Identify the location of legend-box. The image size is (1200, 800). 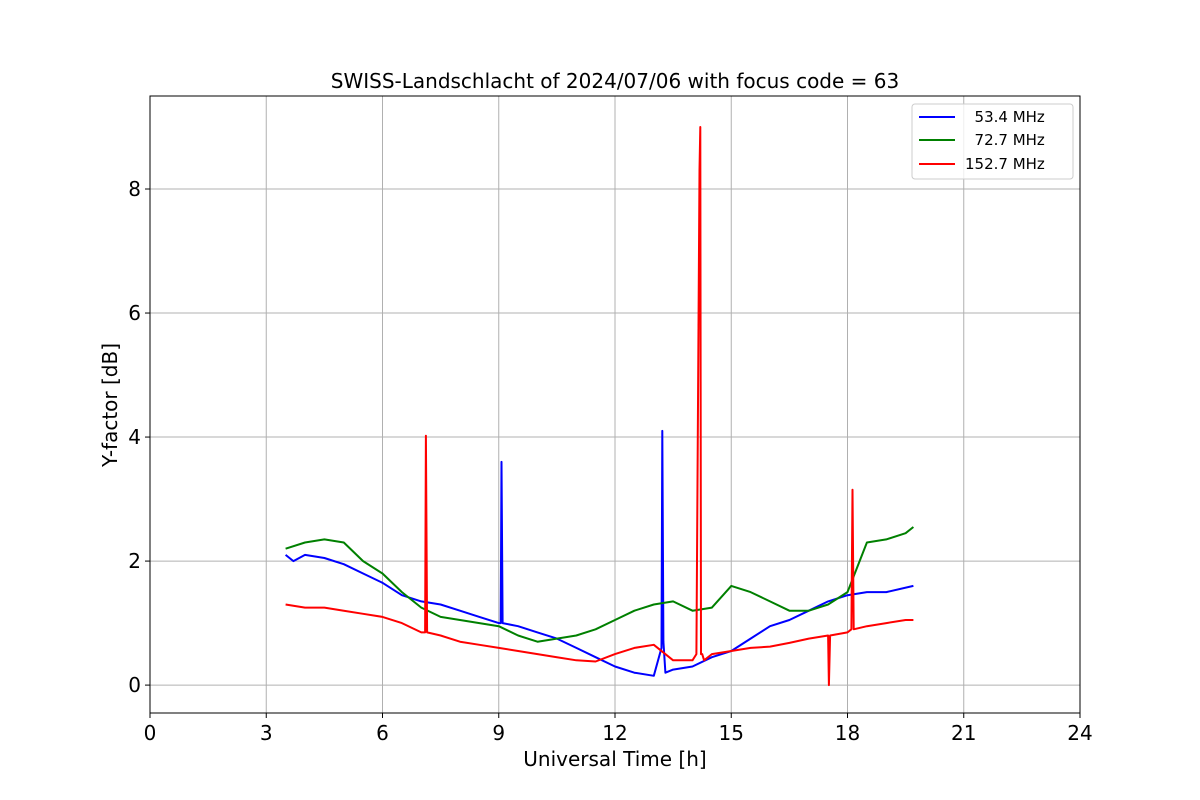
(992, 141).